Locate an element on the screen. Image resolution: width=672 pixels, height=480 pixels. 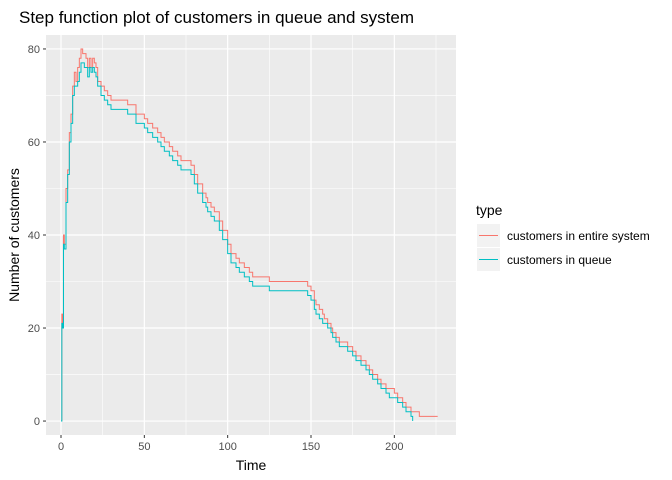
x-axis-title: Time is located at coordinates (251, 465).